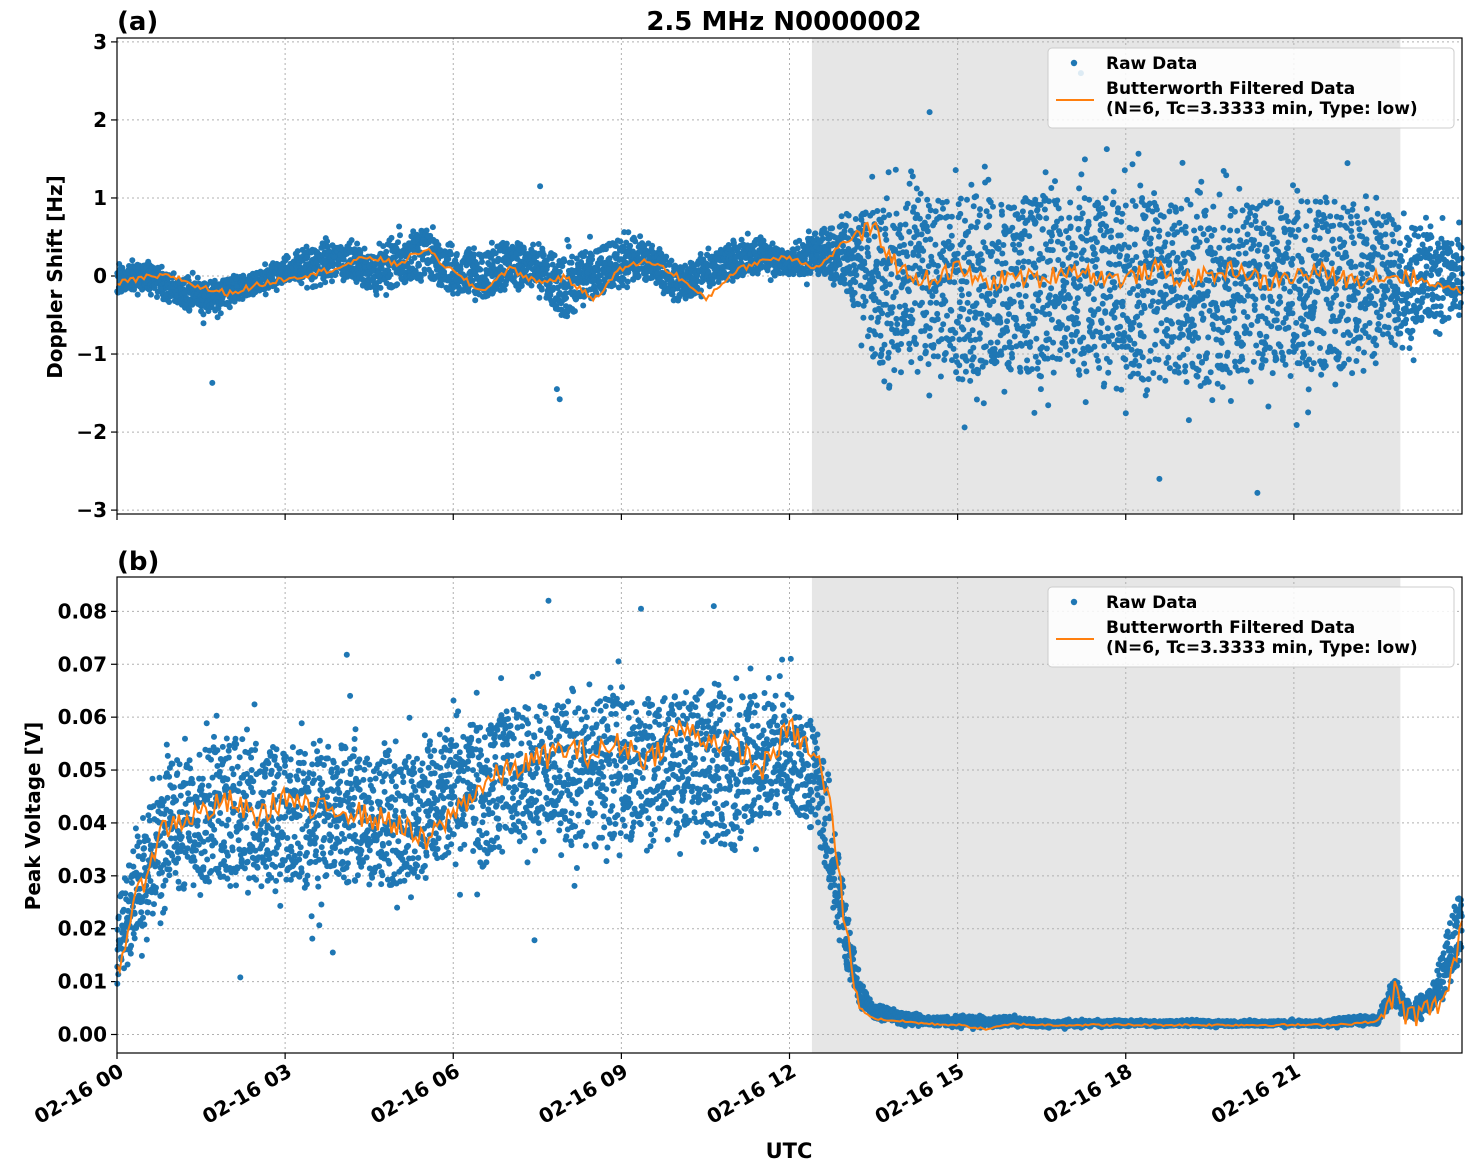 The image size is (1472, 1172). Describe the element at coordinates (91, 354) in the screenshot. I see `y-tick-label: −1` at that location.